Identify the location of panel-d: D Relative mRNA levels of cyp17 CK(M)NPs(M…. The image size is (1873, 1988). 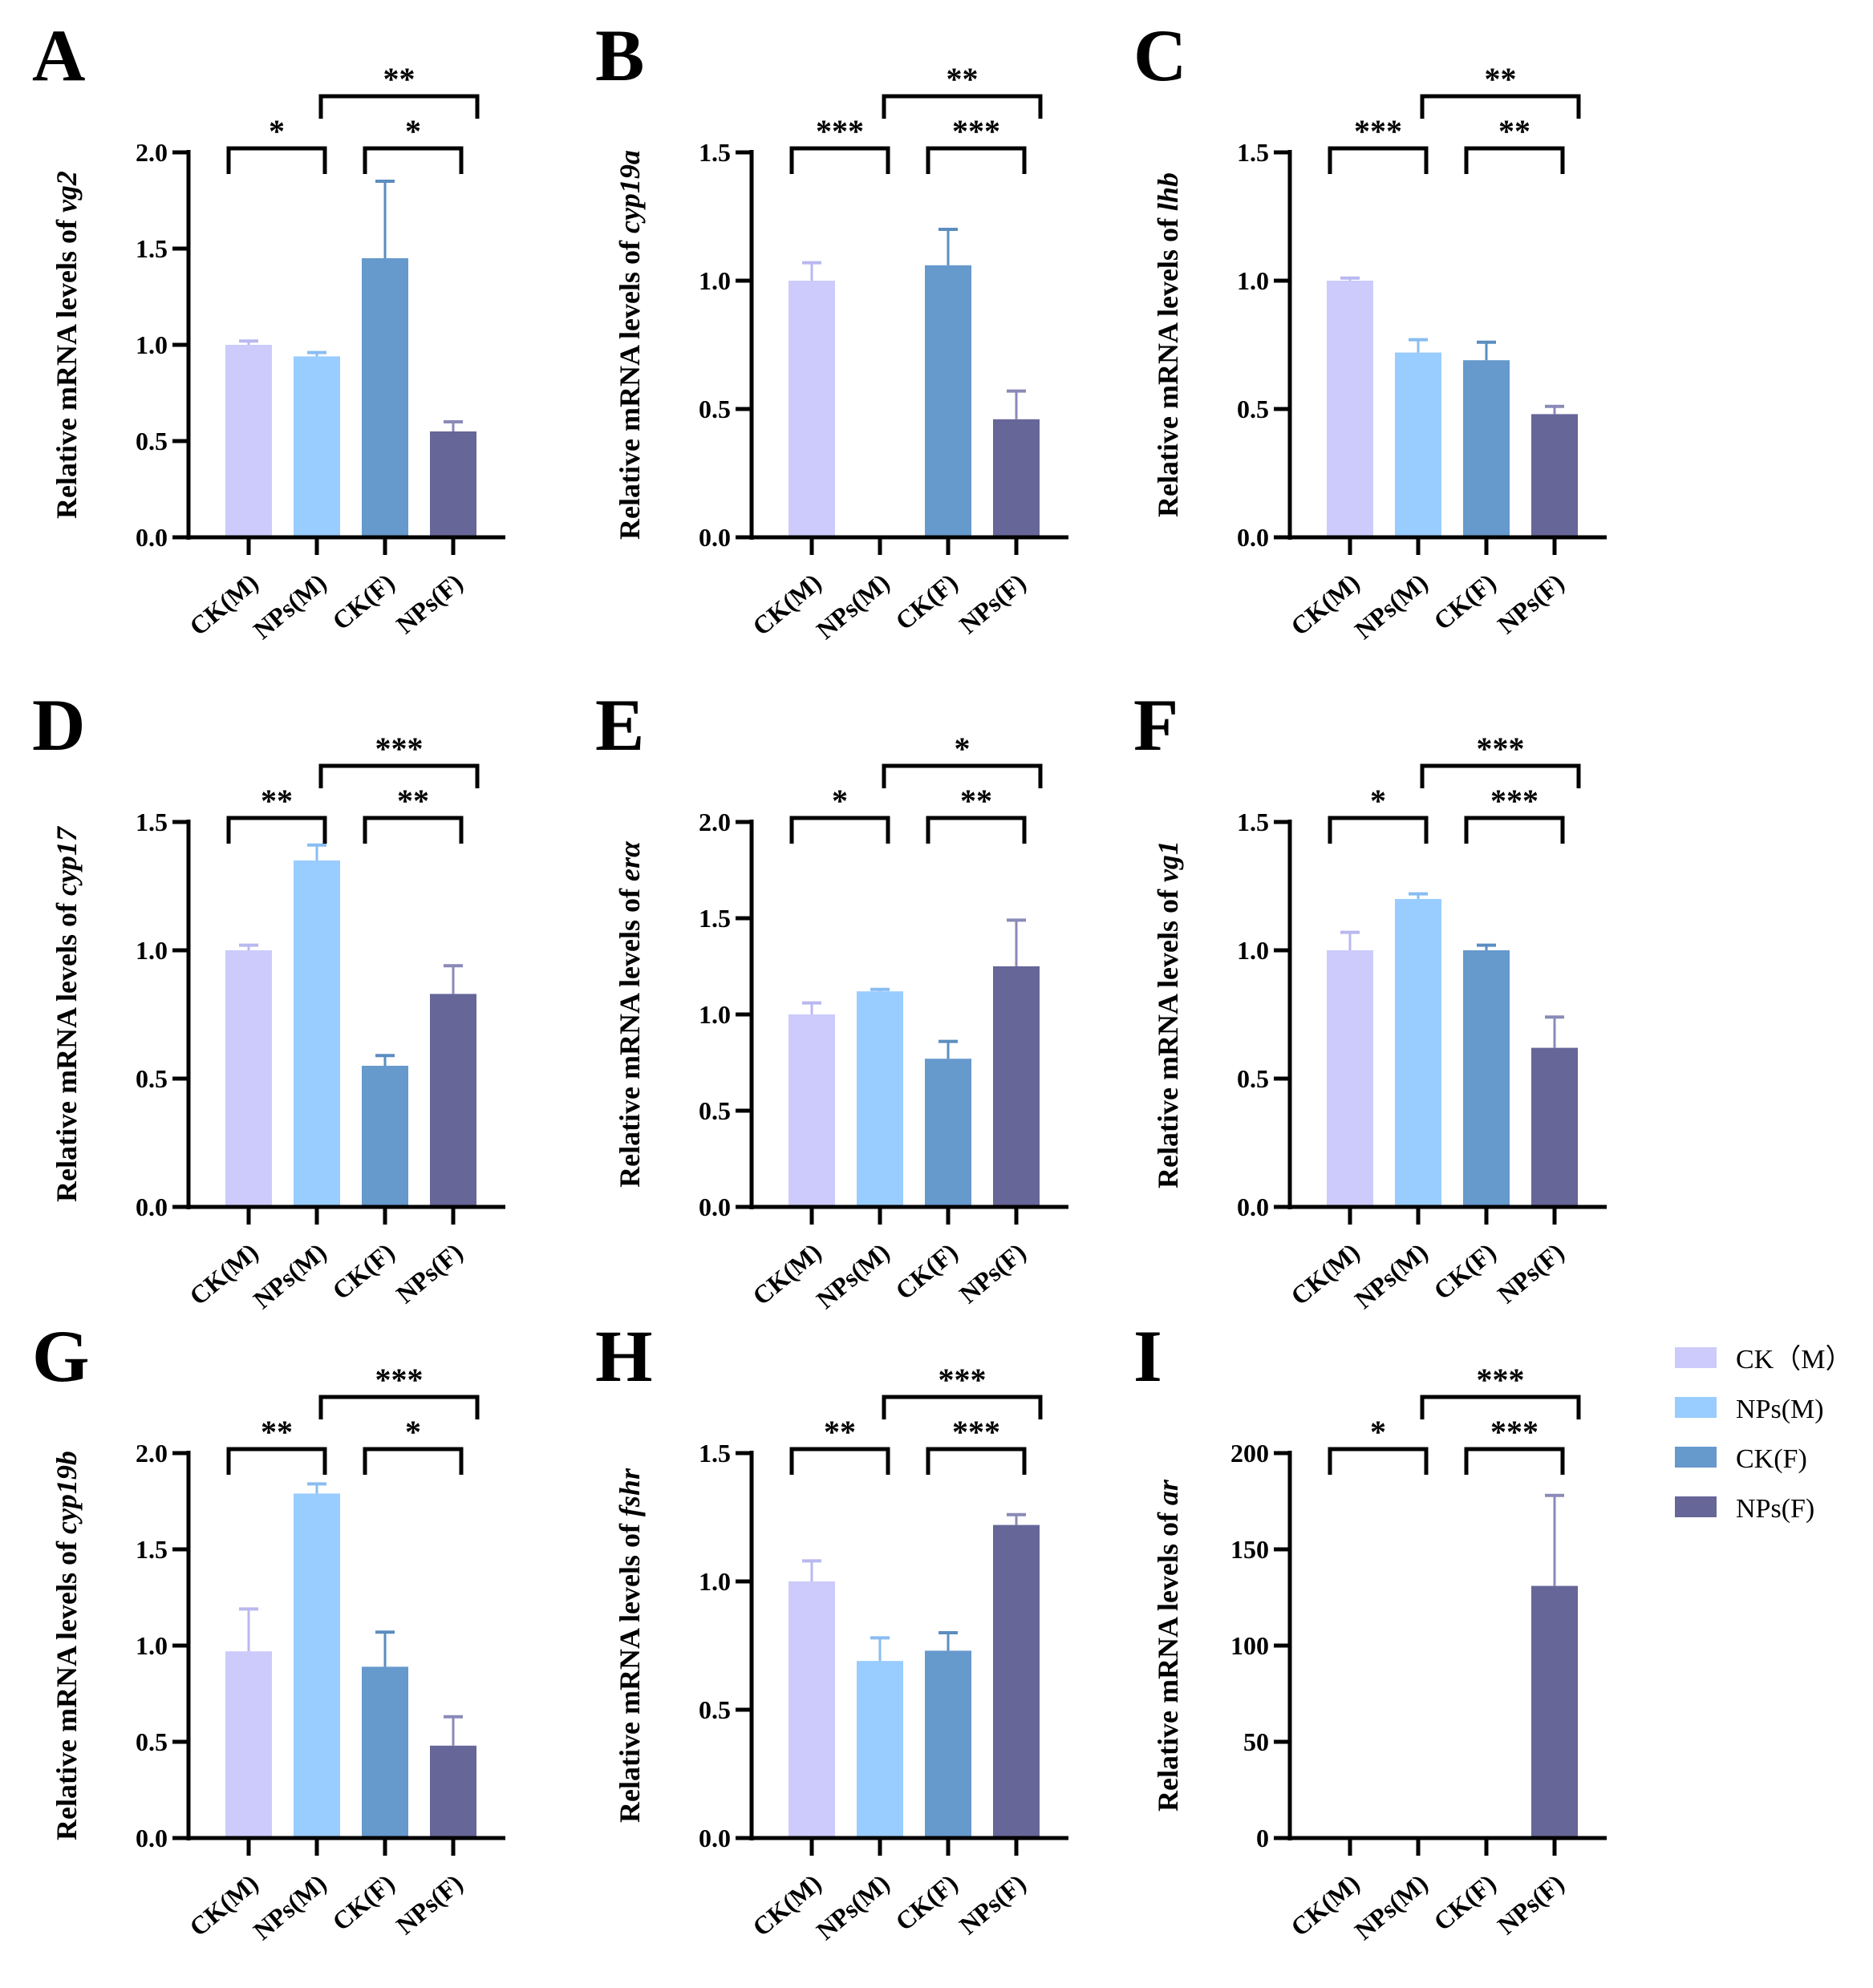
(268, 999).